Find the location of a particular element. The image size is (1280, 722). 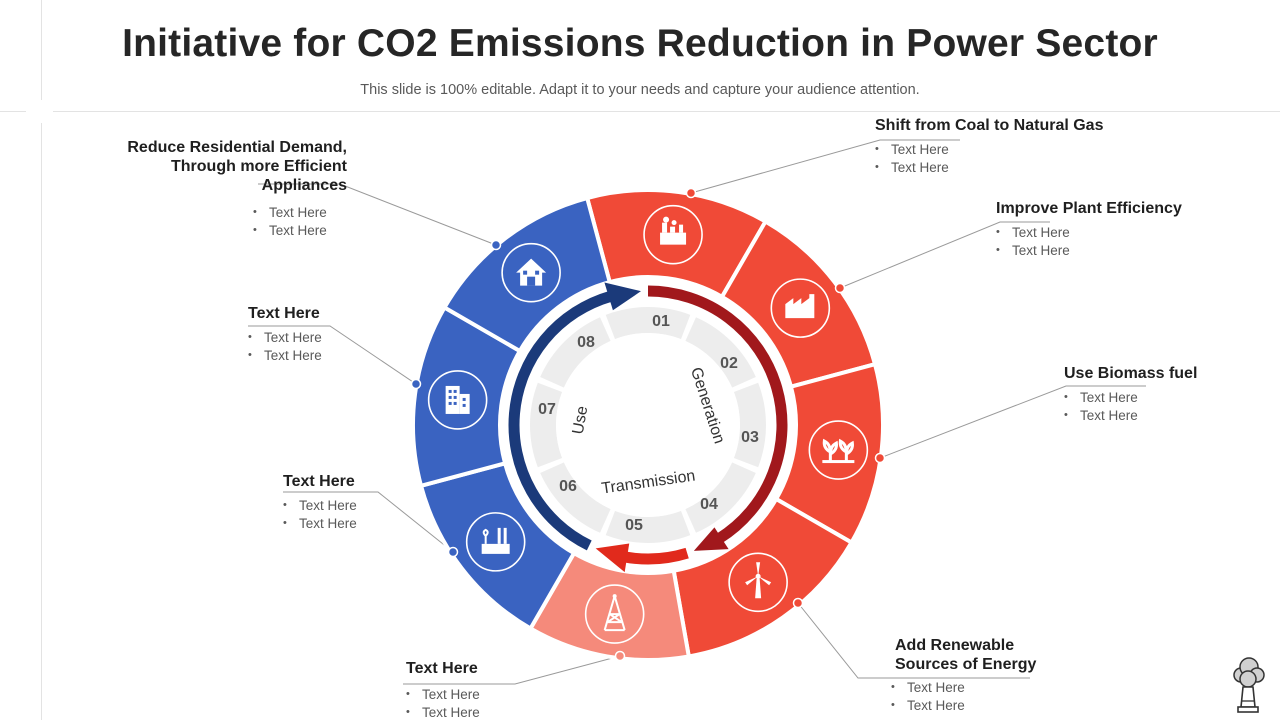

industrial-plant-icon is located at coordinates (495, 542).